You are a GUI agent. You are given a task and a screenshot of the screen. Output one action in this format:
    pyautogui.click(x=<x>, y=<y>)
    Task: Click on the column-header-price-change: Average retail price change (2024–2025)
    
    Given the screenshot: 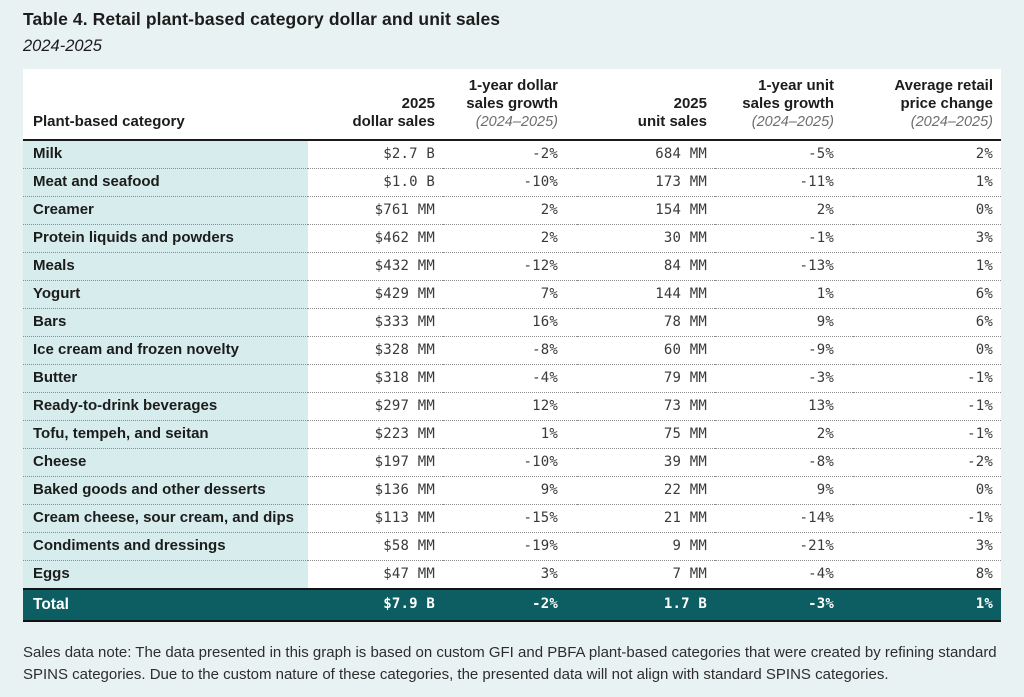 What is the action you would take?
    pyautogui.click(x=927, y=104)
    